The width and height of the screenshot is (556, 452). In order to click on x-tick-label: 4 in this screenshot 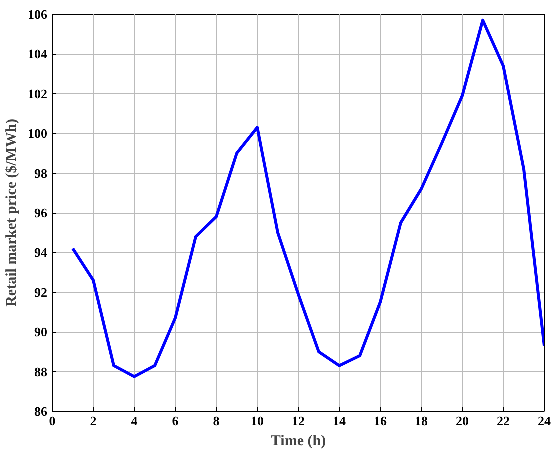, I will do `click(134, 421)`.